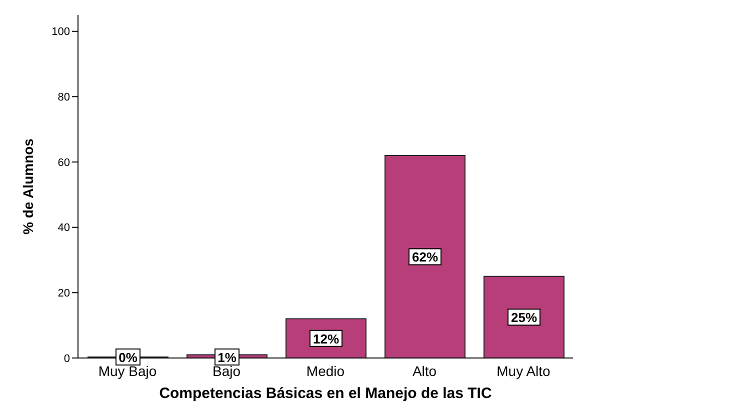  What do you see at coordinates (127, 370) in the screenshot?
I see `x-tick-label: Muy Bajo` at bounding box center [127, 370].